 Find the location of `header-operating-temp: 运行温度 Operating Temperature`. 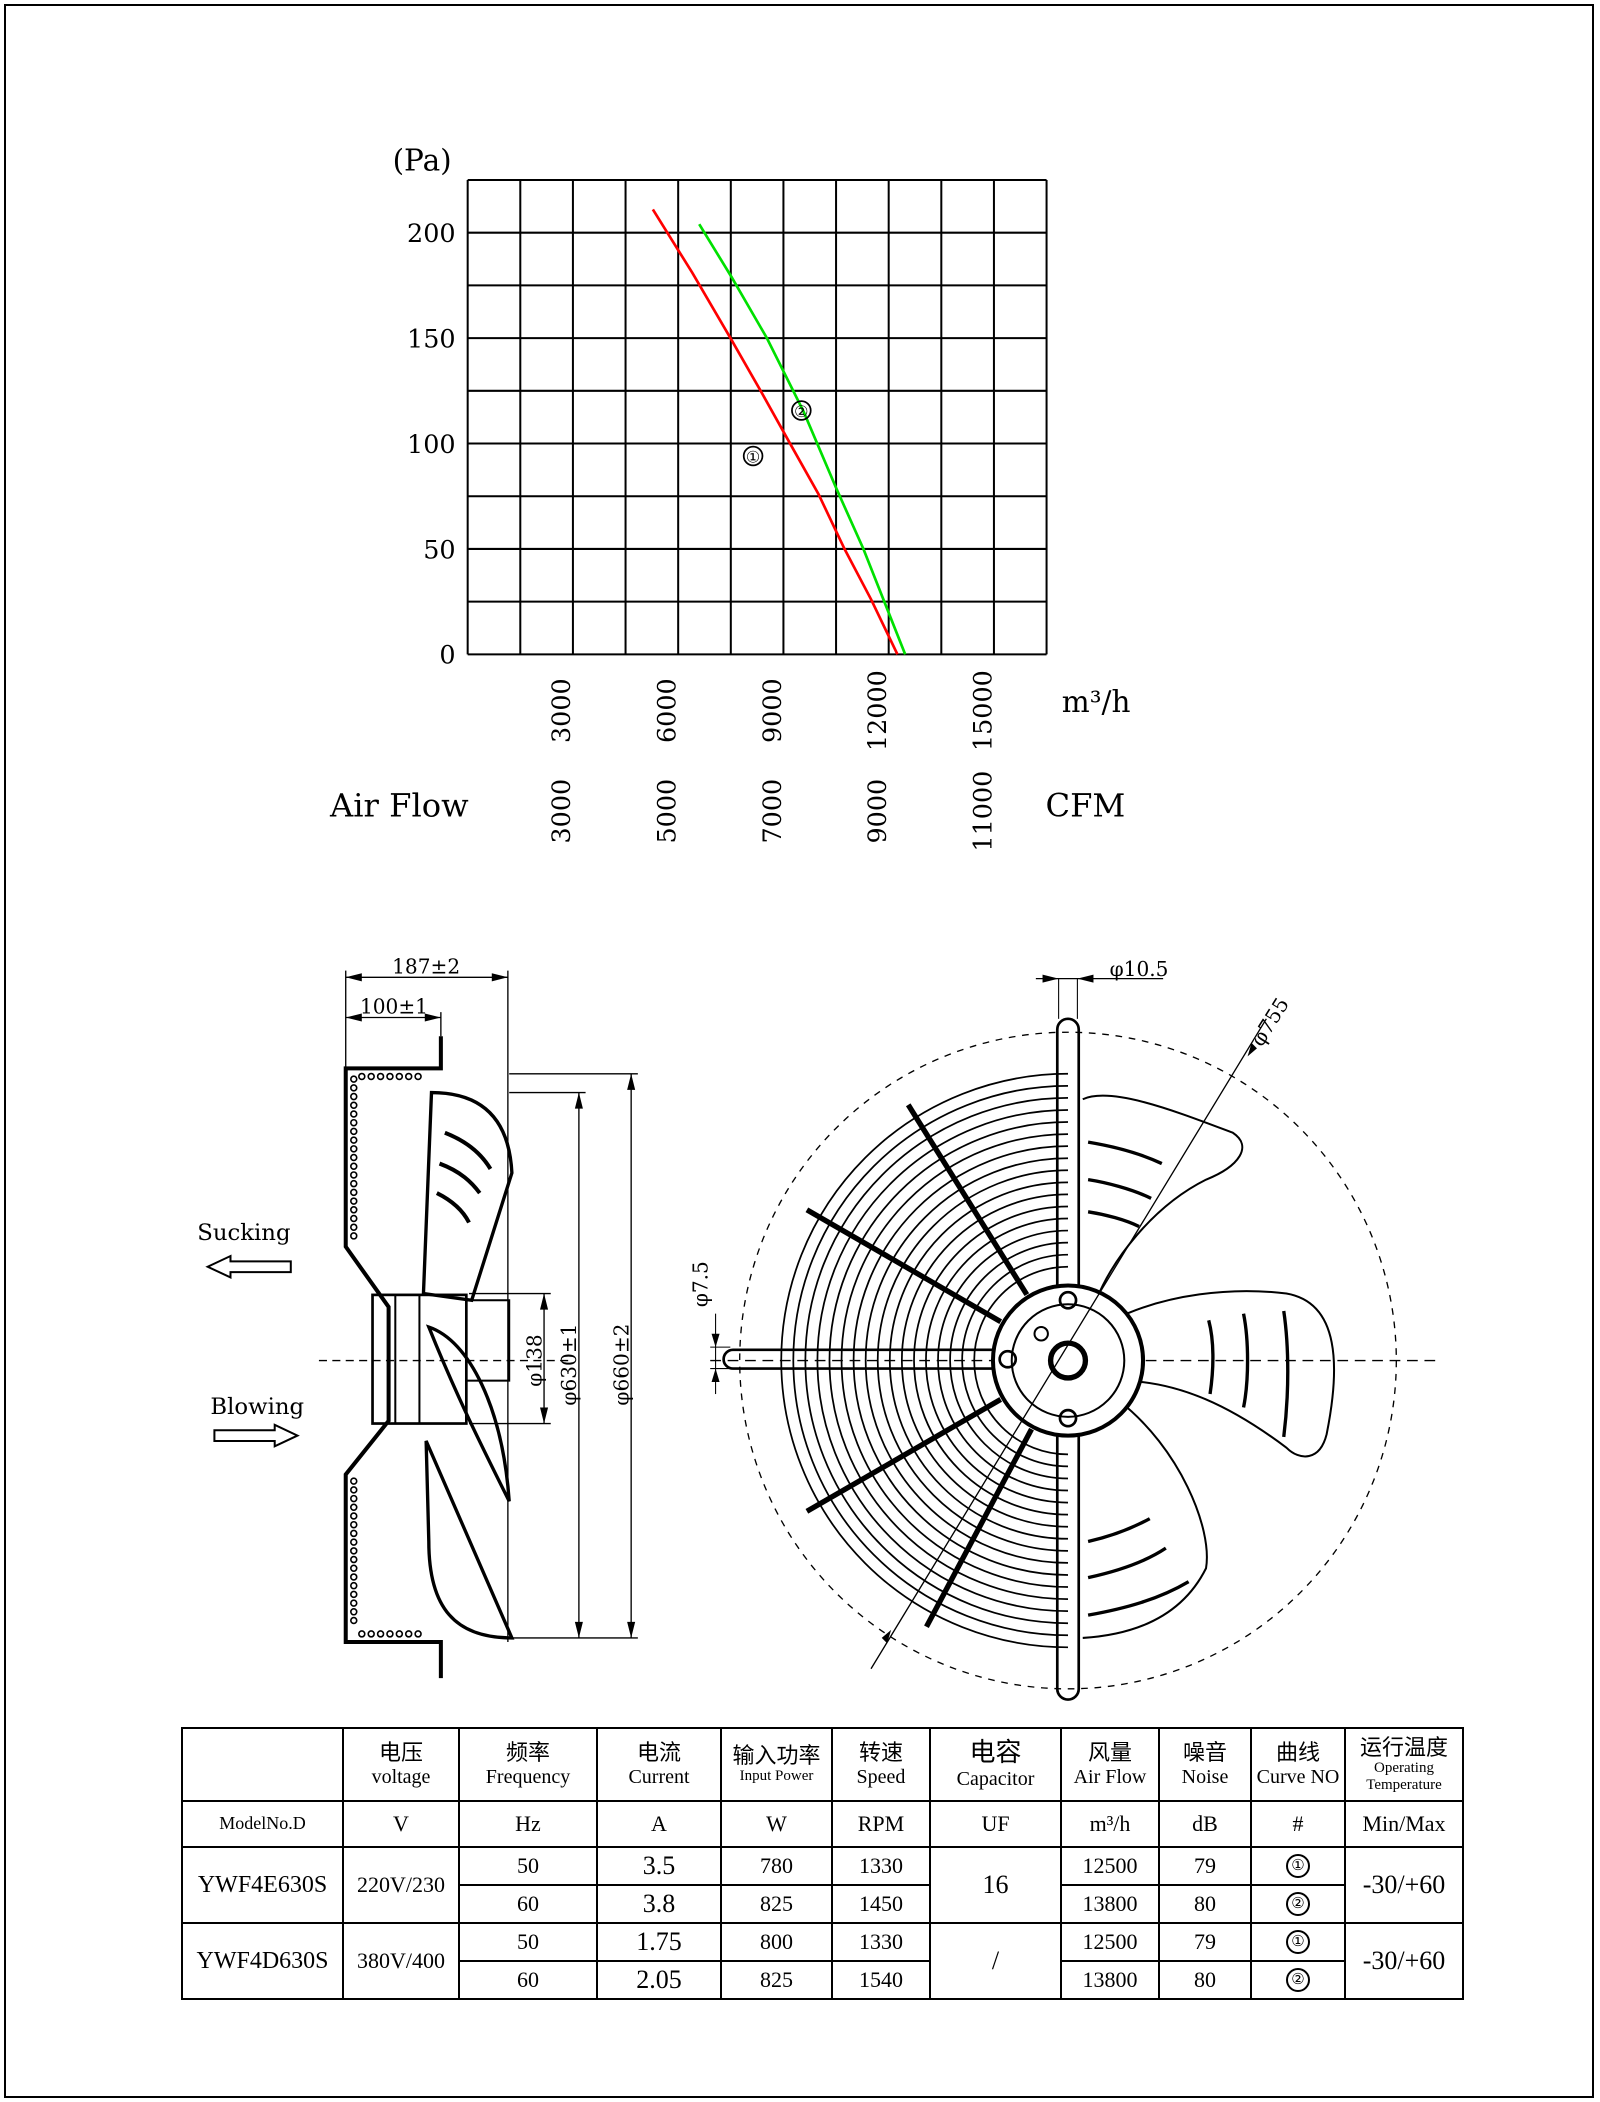

header-operating-temp: 运行温度 Operating Temperature is located at coordinates (1404, 1764).